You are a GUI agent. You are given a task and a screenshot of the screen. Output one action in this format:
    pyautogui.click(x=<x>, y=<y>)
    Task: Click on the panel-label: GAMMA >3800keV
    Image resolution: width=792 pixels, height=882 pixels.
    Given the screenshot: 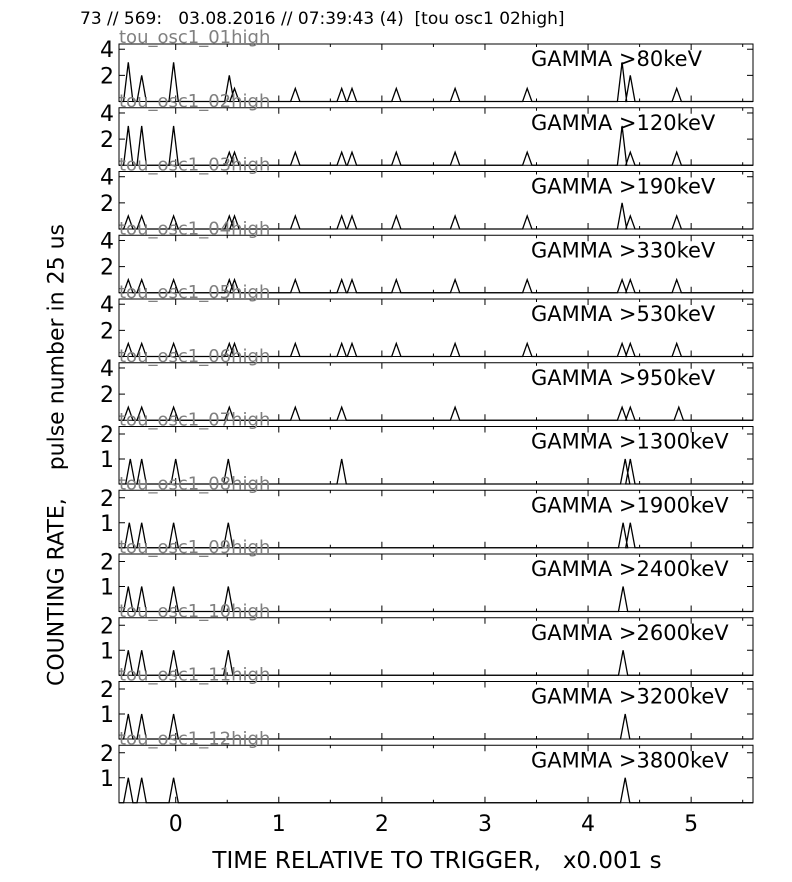 What is the action you would take?
    pyautogui.click(x=630, y=760)
    